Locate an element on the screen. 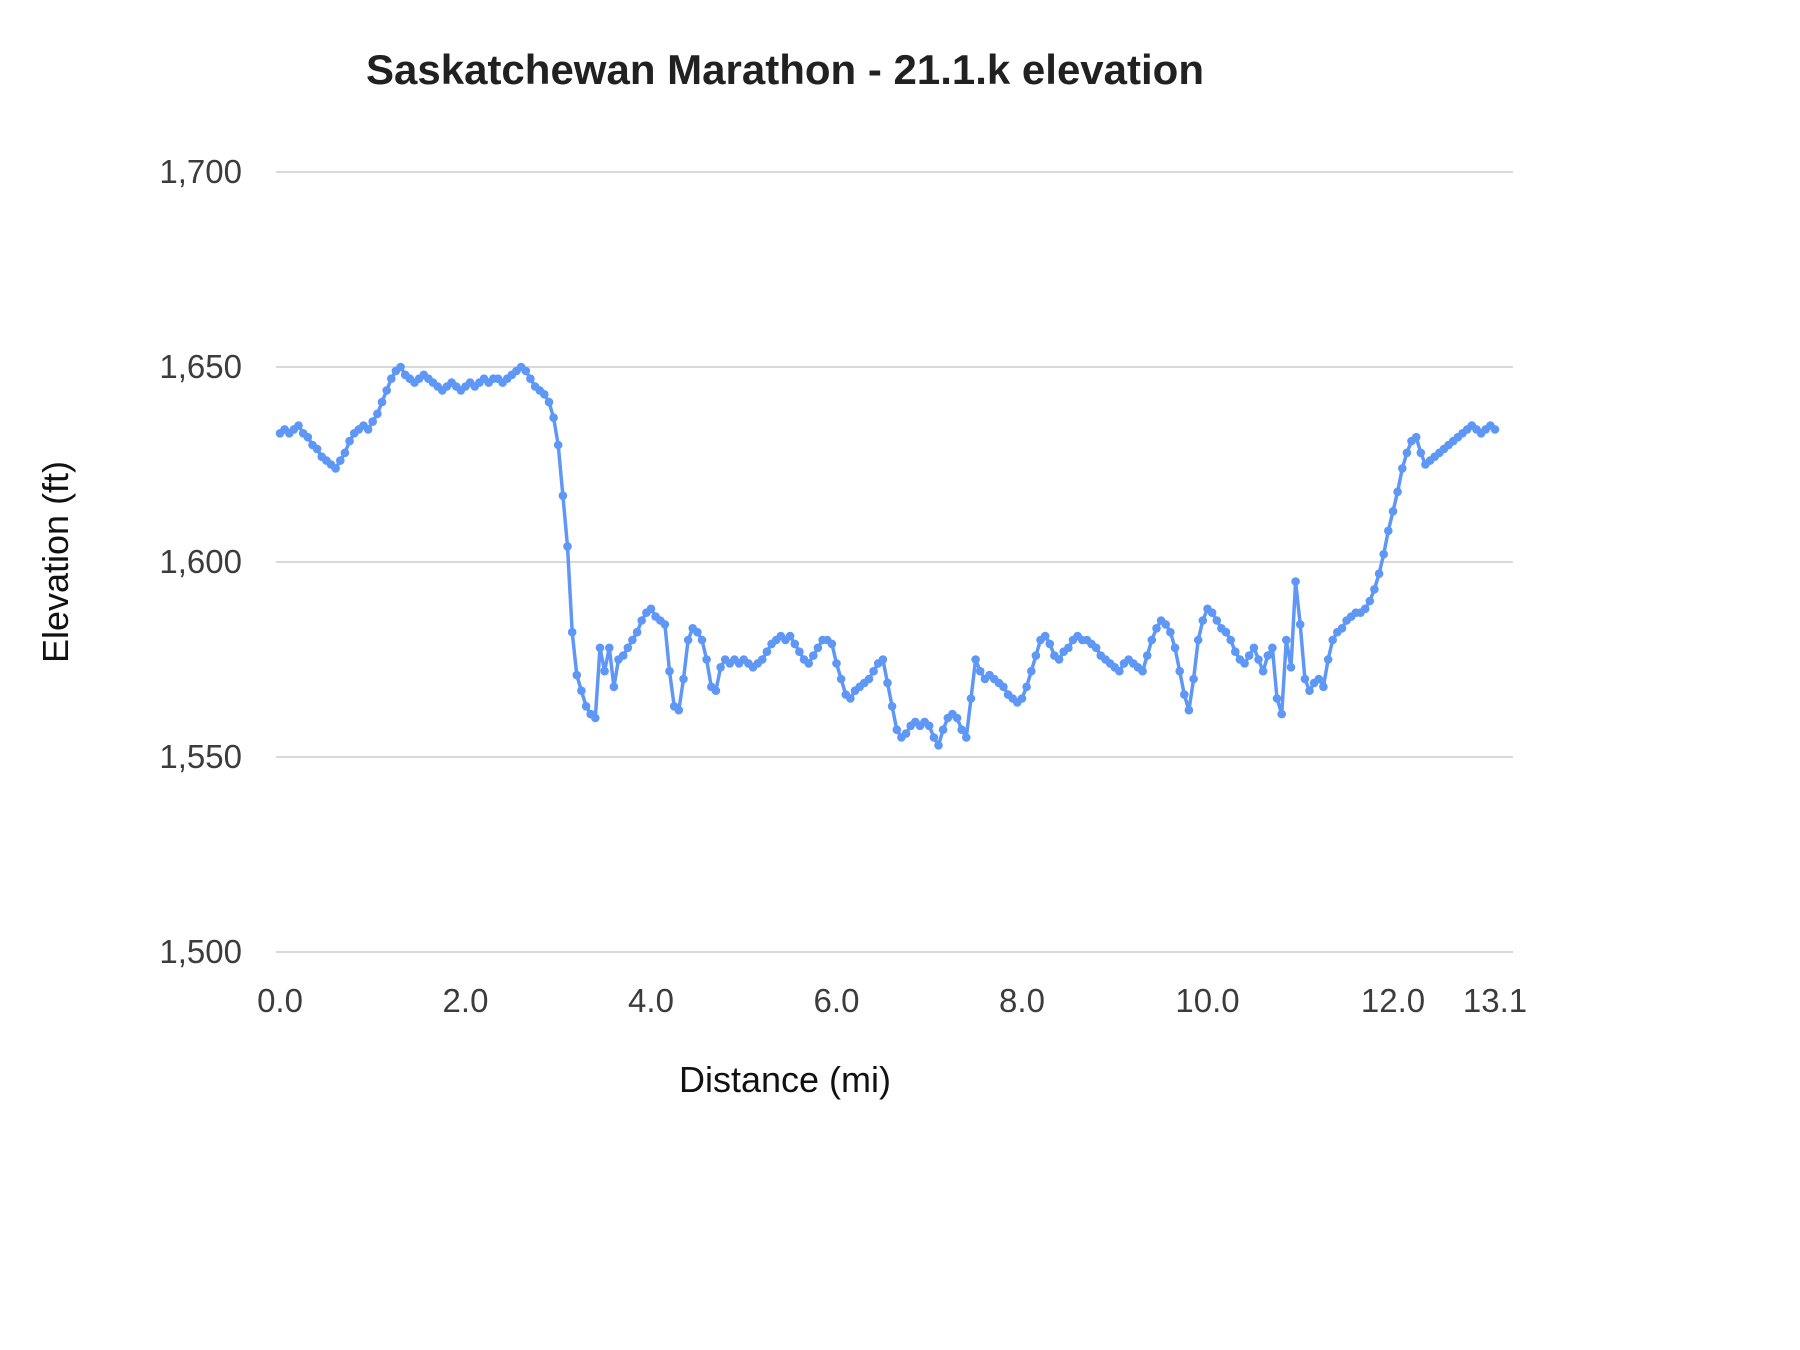 Image resolution: width=1800 pixels, height=1350 pixels. chart-title: Saskatchewan Marathon - 21.1.k elevation is located at coordinates (785, 69).